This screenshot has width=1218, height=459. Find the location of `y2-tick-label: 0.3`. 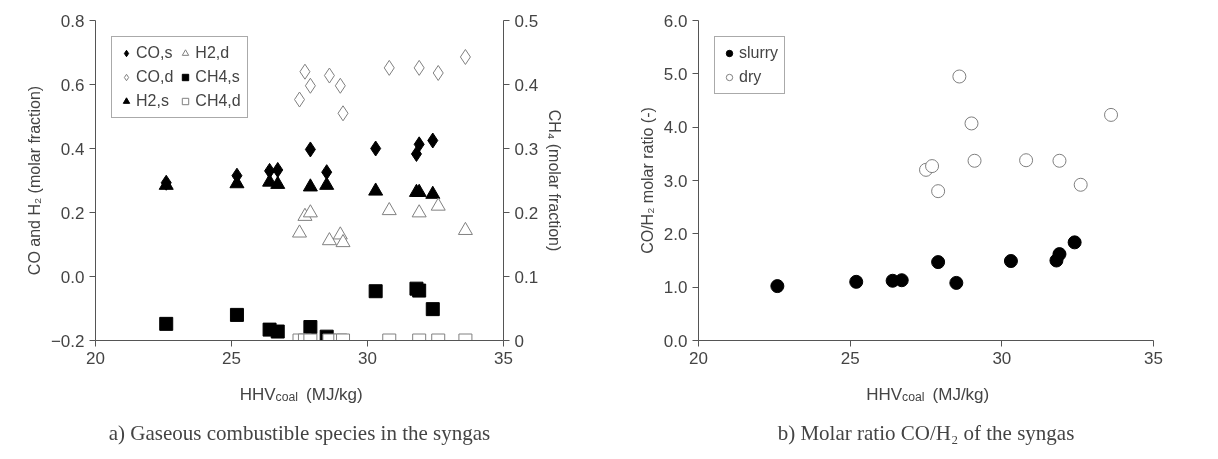

y2-tick-label: 0.3 is located at coordinates (526, 149).